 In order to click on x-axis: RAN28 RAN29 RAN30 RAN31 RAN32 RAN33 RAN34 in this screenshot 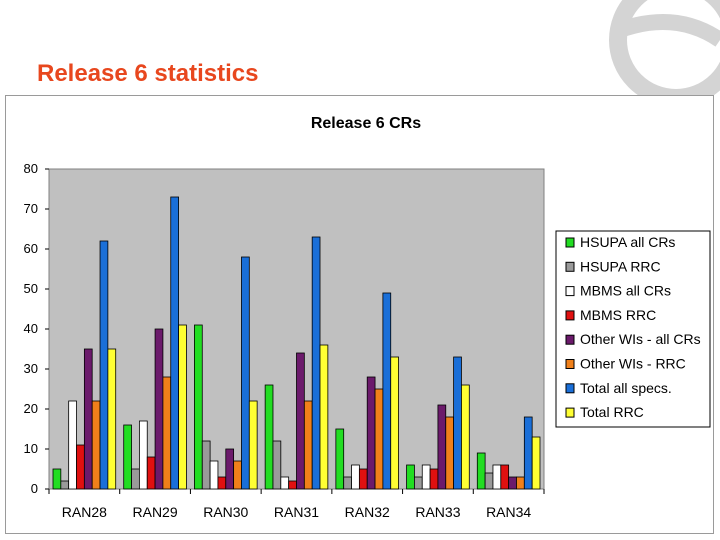, I will do `click(296, 504)`.